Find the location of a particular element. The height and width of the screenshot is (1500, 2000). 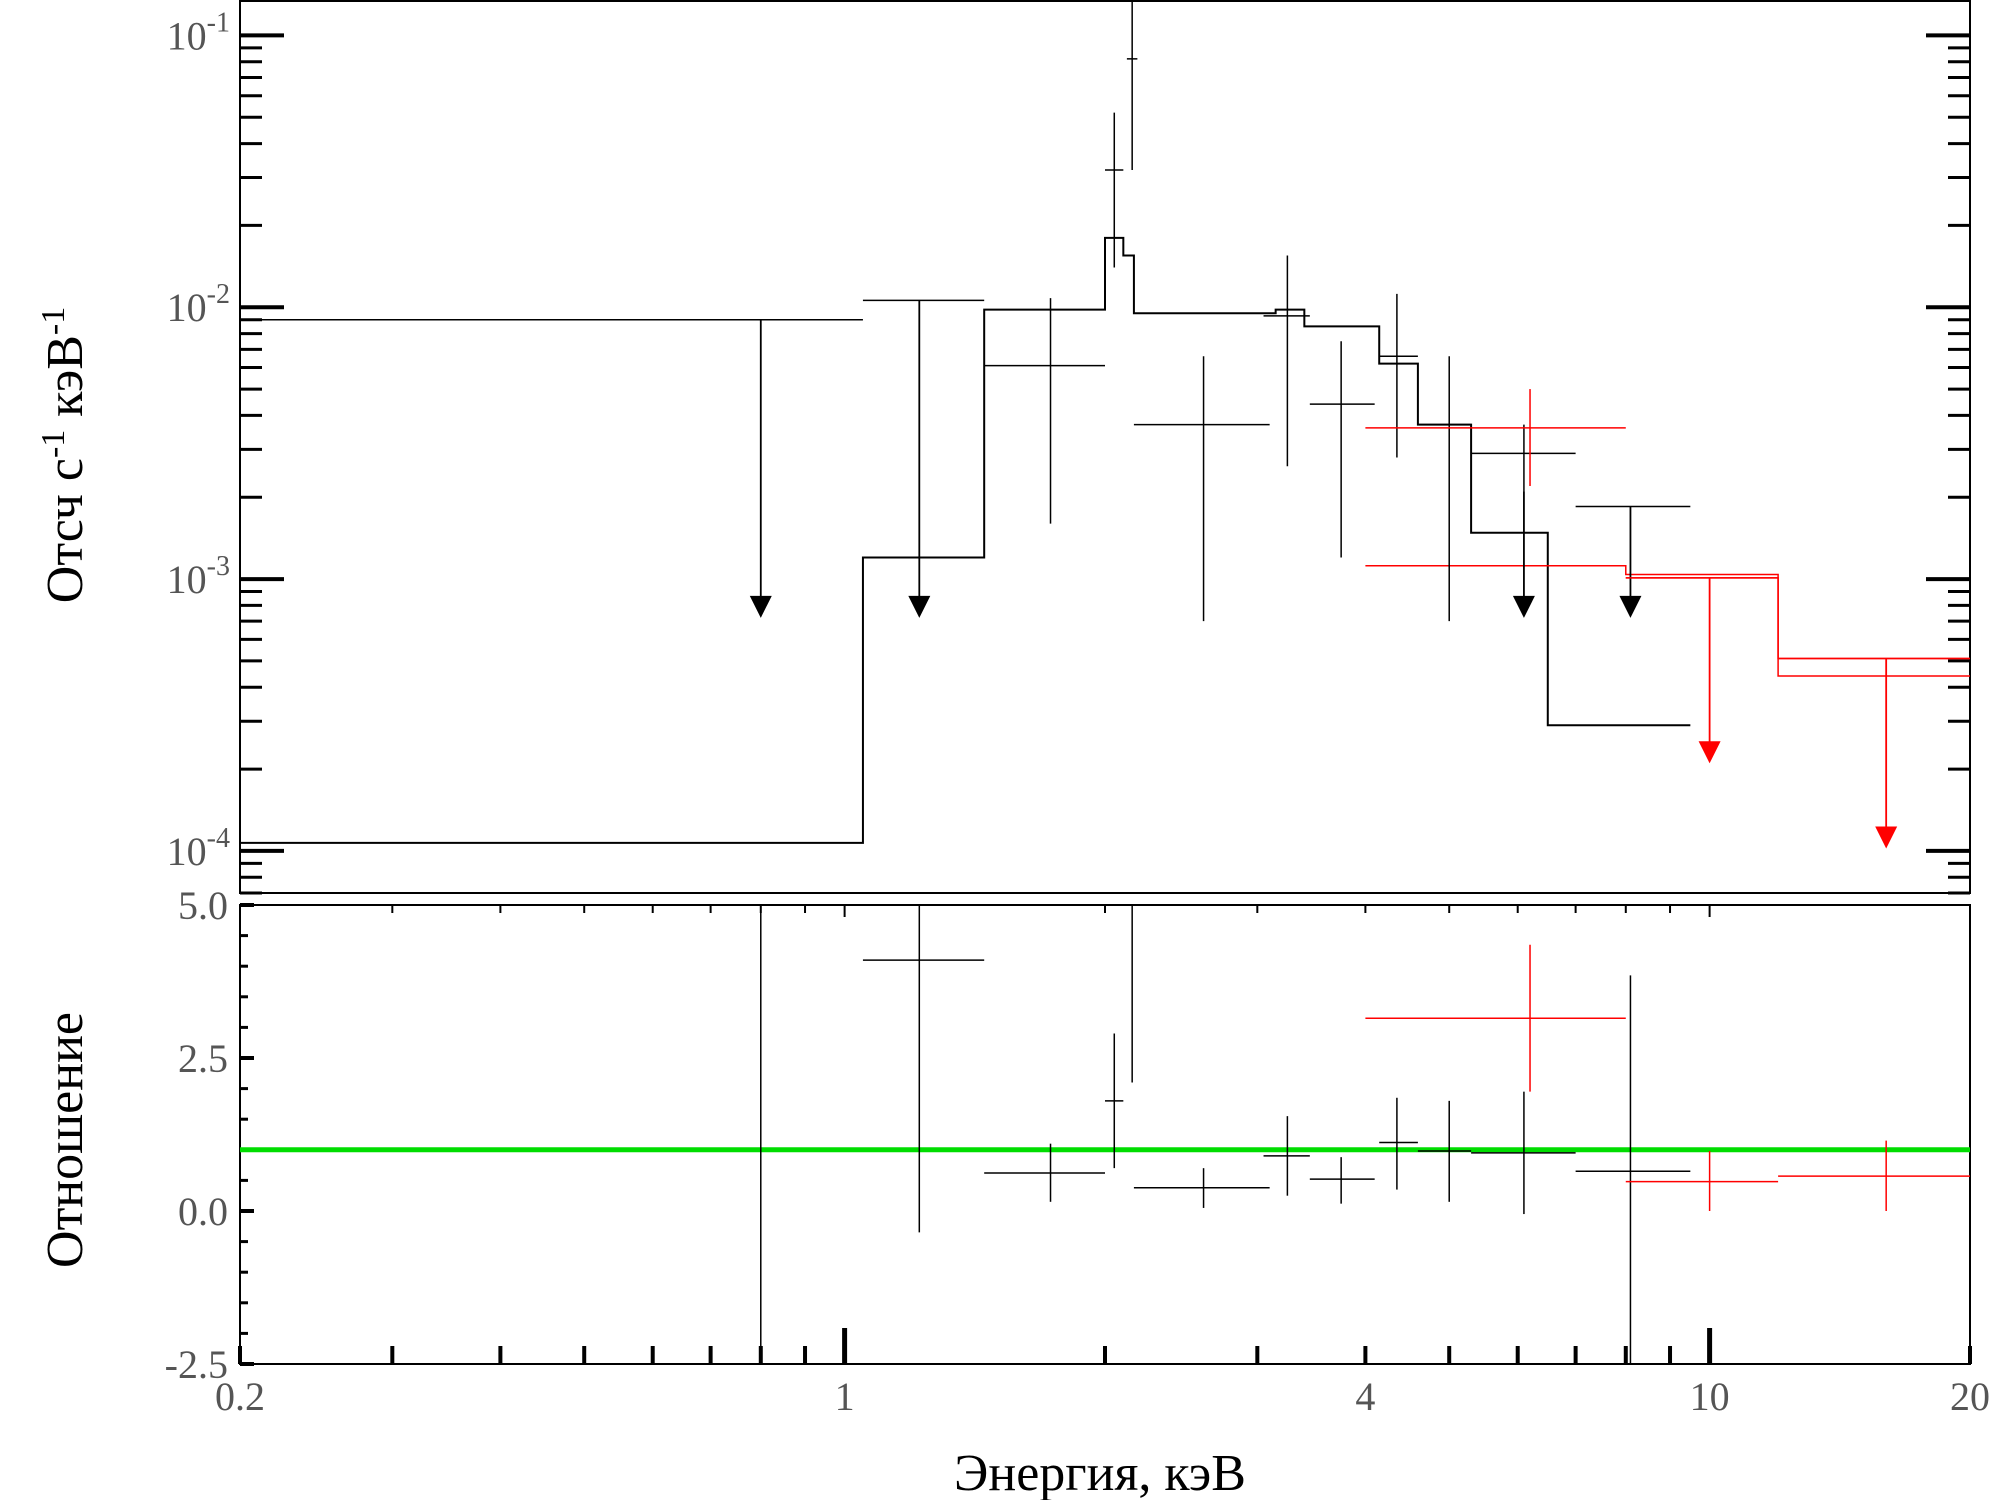

bottom-y-tick-label: 2.5 is located at coordinates (203, 1058).